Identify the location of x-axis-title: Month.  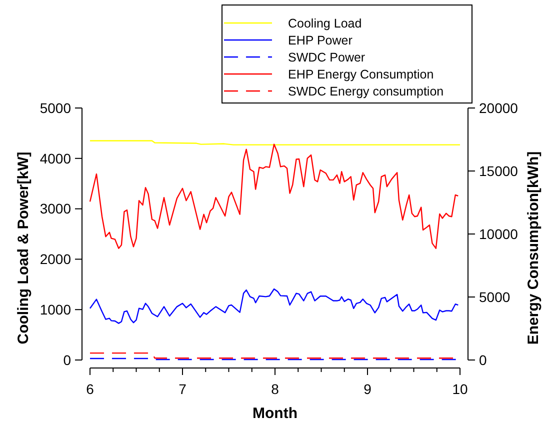
(275, 413).